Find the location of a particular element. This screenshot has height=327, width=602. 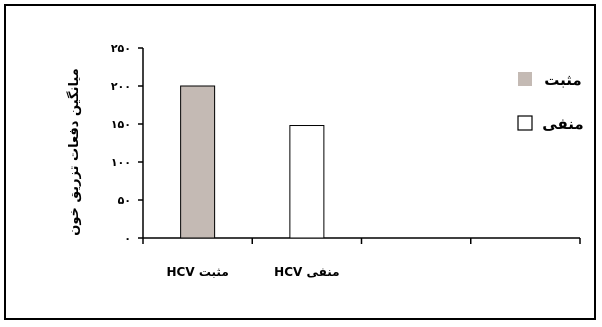

y-tick-label: ۱۵۰ is located at coordinates (121, 124).